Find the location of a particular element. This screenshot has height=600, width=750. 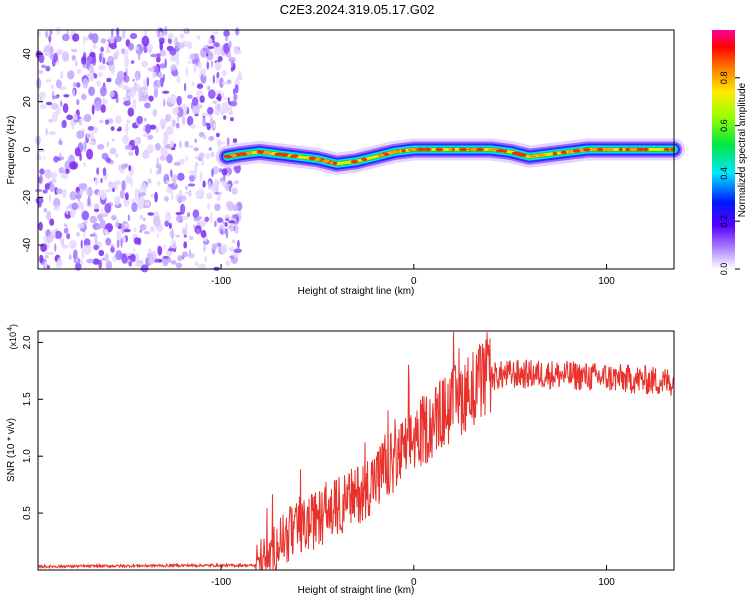

colorbar-tick-label: 0.8 is located at coordinates (724, 78).